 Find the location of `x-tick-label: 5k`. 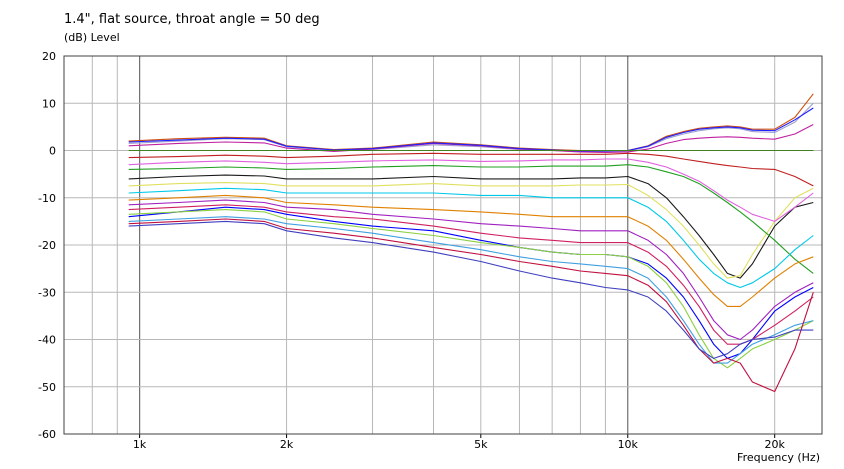

x-tick-label: 5k is located at coordinates (481, 444).